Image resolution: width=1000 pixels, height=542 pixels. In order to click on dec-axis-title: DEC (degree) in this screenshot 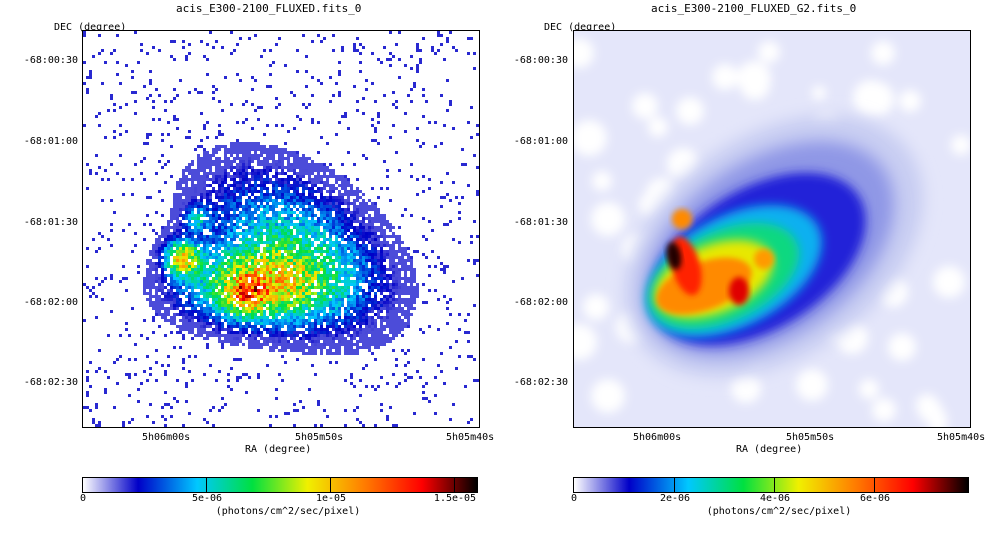, I will do `click(90, 27)`.